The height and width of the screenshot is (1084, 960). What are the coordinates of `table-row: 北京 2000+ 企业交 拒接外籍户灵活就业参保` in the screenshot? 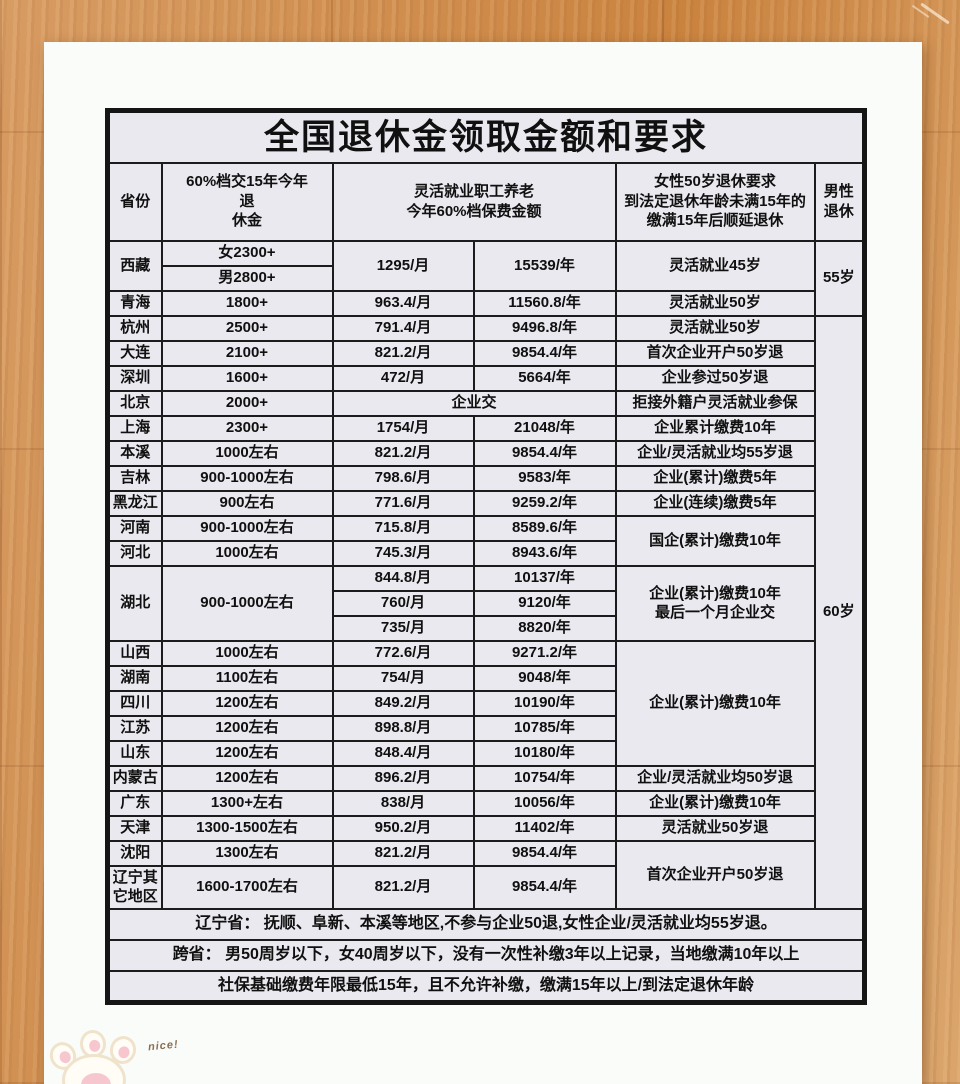 It's located at (485, 403).